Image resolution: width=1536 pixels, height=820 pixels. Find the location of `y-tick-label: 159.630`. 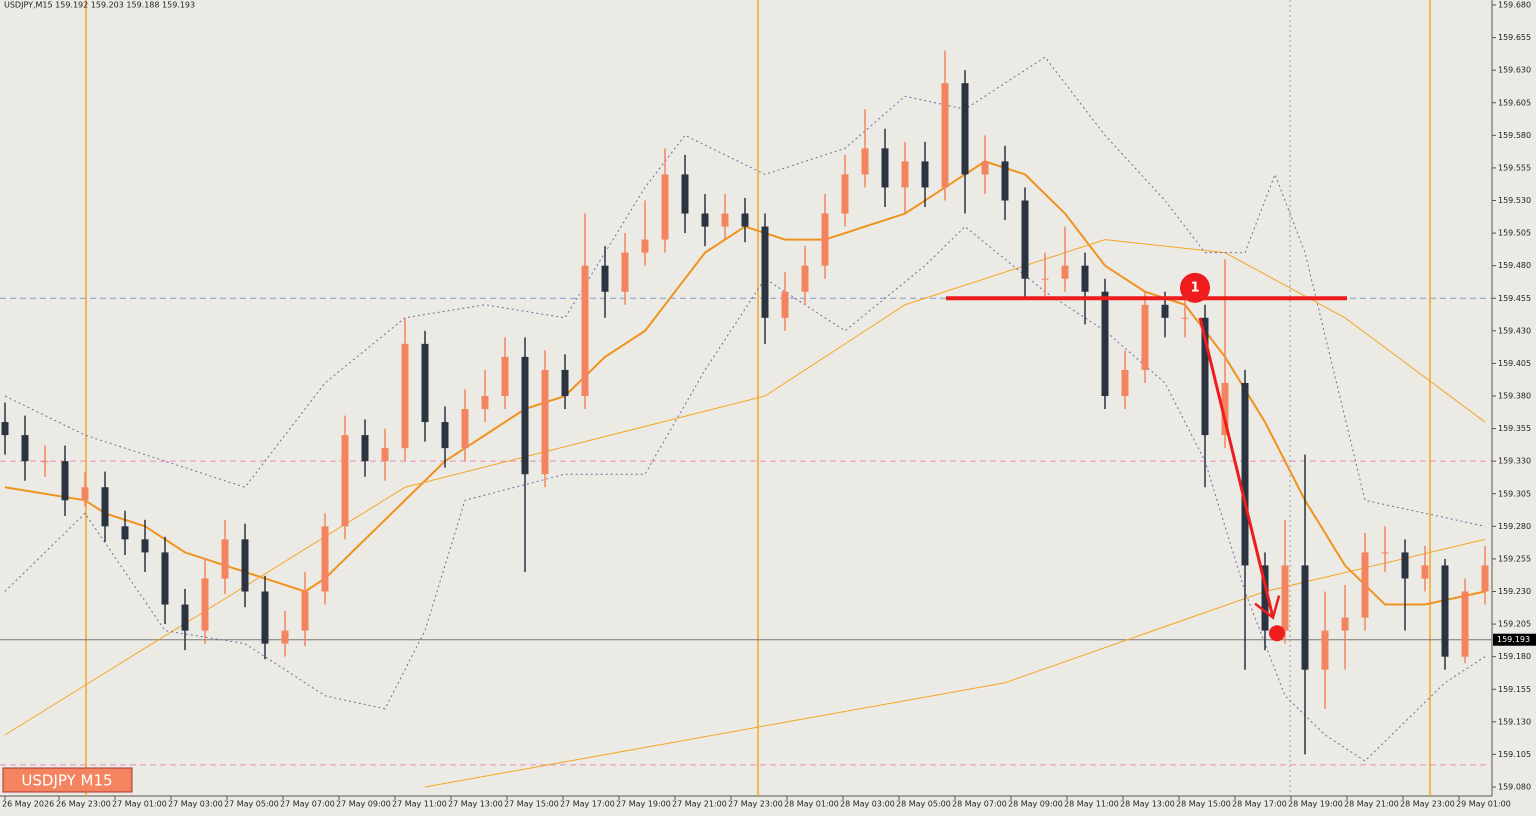

y-tick-label: 159.630 is located at coordinates (1514, 70).